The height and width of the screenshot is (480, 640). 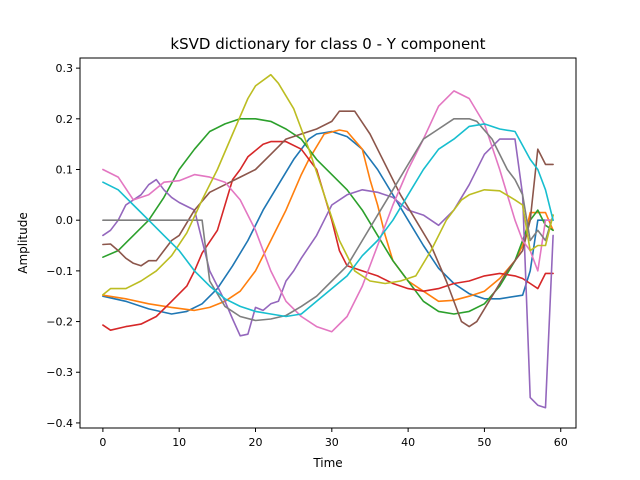 What do you see at coordinates (59, 423) in the screenshot?
I see `y-tick-label-0: −0.4` at bounding box center [59, 423].